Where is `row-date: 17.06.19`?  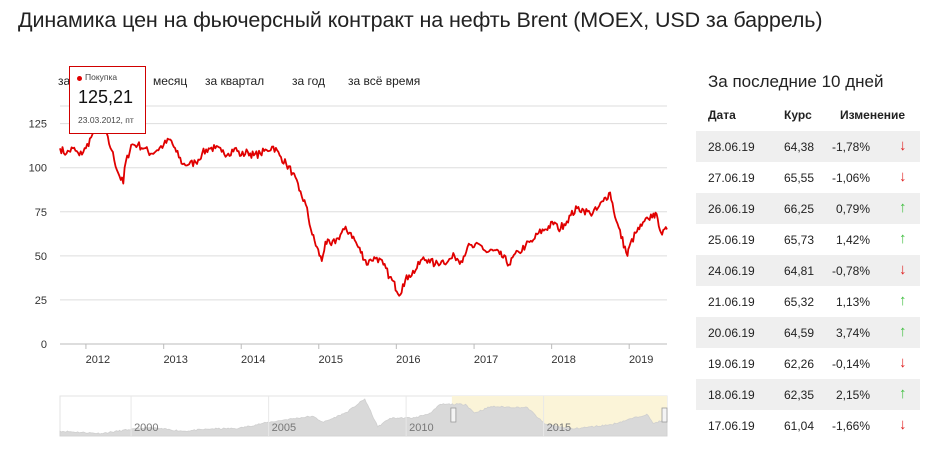 row-date: 17.06.19 is located at coordinates (731, 426).